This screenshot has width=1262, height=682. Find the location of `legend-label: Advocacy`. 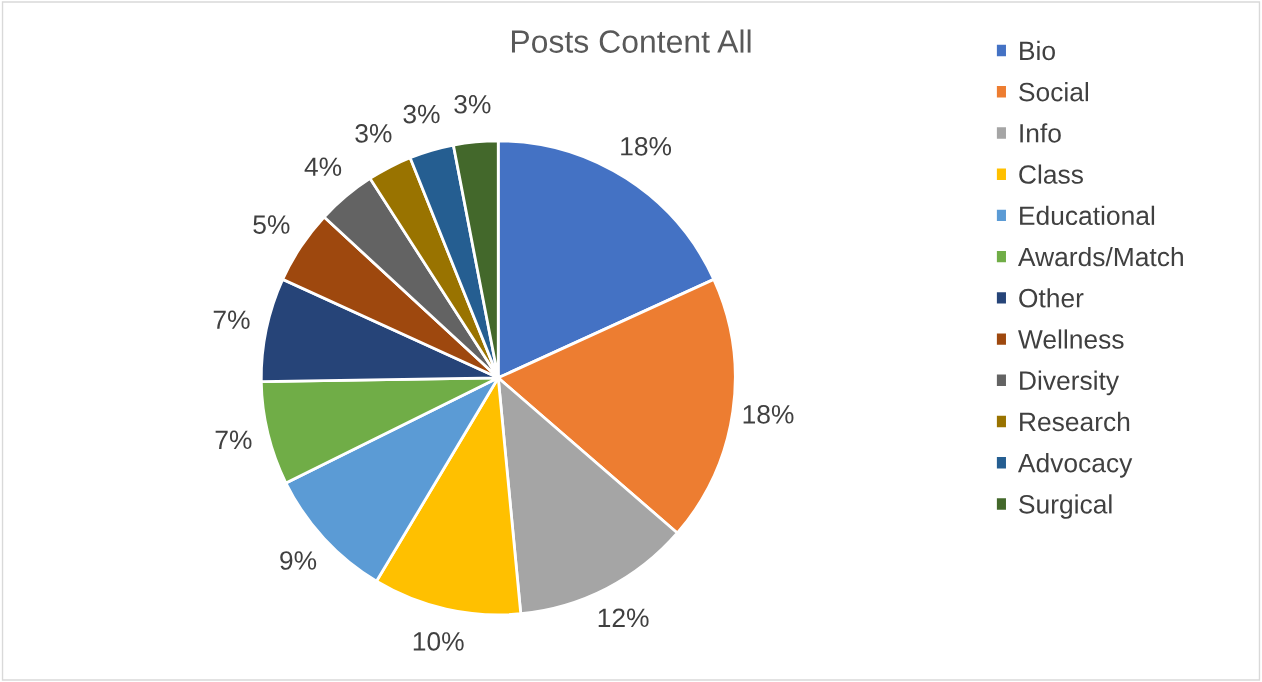

legend-label: Advocacy is located at coordinates (1075, 465).